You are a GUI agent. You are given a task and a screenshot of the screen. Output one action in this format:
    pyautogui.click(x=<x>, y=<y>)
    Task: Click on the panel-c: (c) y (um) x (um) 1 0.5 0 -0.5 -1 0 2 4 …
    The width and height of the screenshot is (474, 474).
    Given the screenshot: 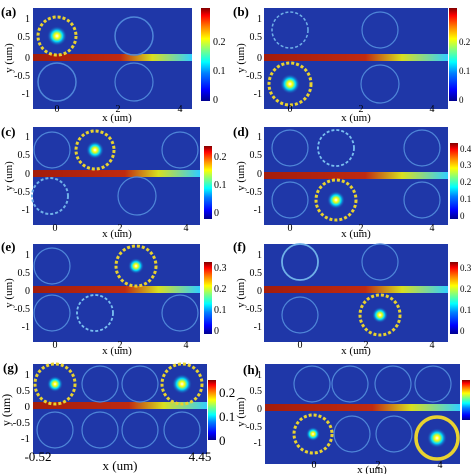 What is the action you would take?
    pyautogui.click(x=114, y=182)
    